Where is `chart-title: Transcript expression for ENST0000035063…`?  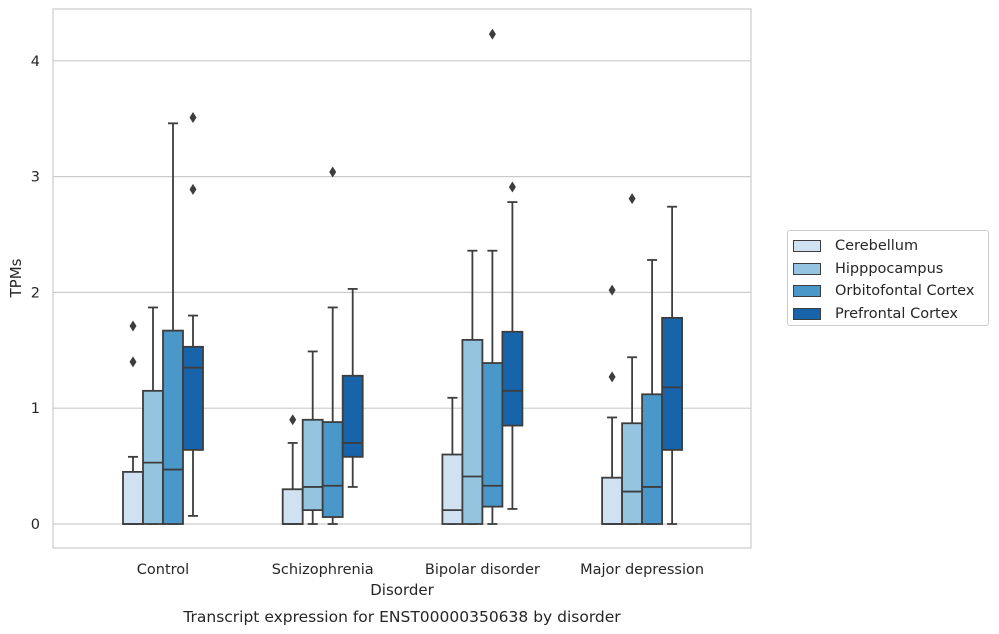 chart-title: Transcript expression for ENST0000035063… is located at coordinates (401, 617).